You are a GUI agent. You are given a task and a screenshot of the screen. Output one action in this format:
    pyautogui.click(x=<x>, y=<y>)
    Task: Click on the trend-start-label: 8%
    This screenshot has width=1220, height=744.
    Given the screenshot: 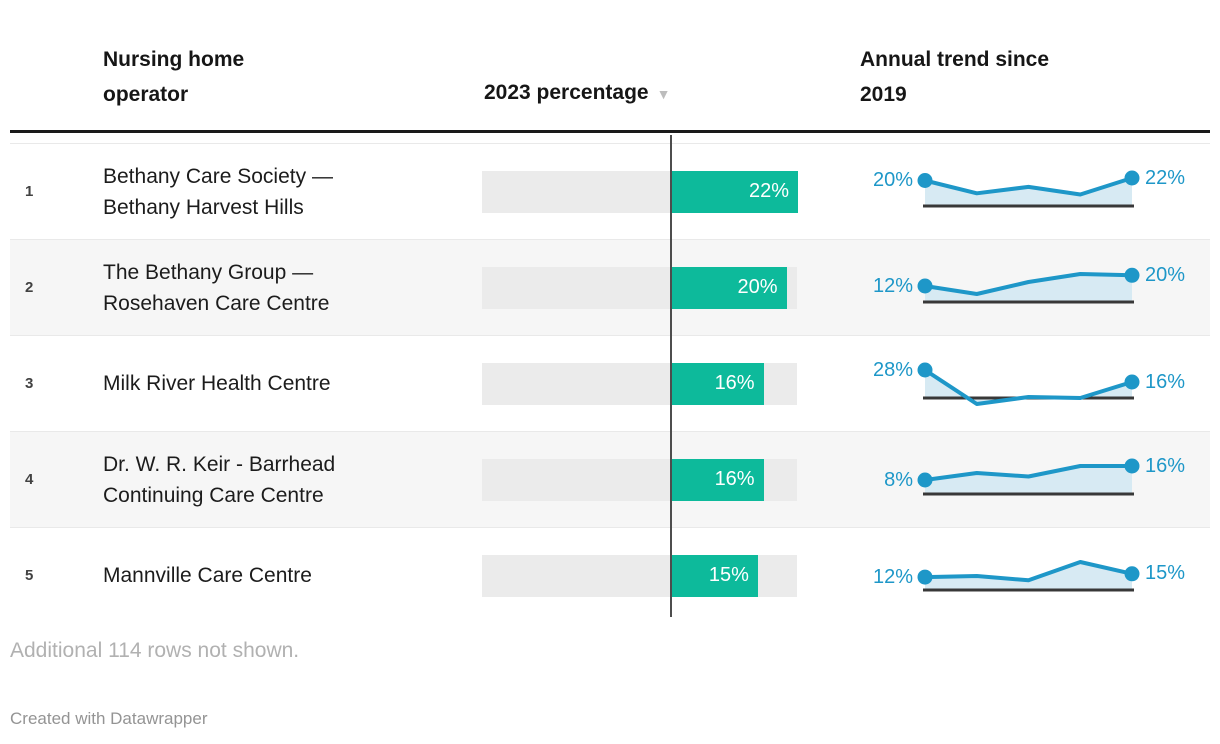 What is the action you would take?
    pyautogui.click(x=898, y=479)
    